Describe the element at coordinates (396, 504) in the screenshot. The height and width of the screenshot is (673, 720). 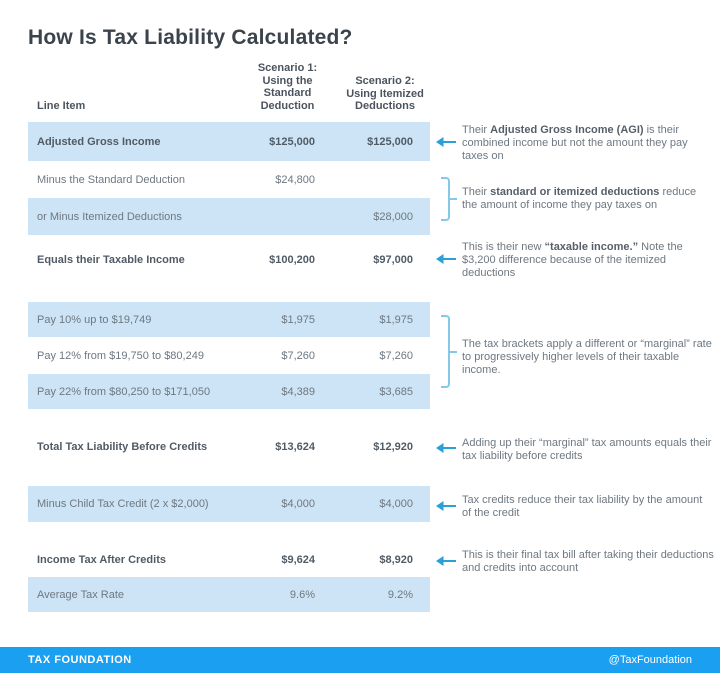
I see `row-value-scenario2: $4,000` at that location.